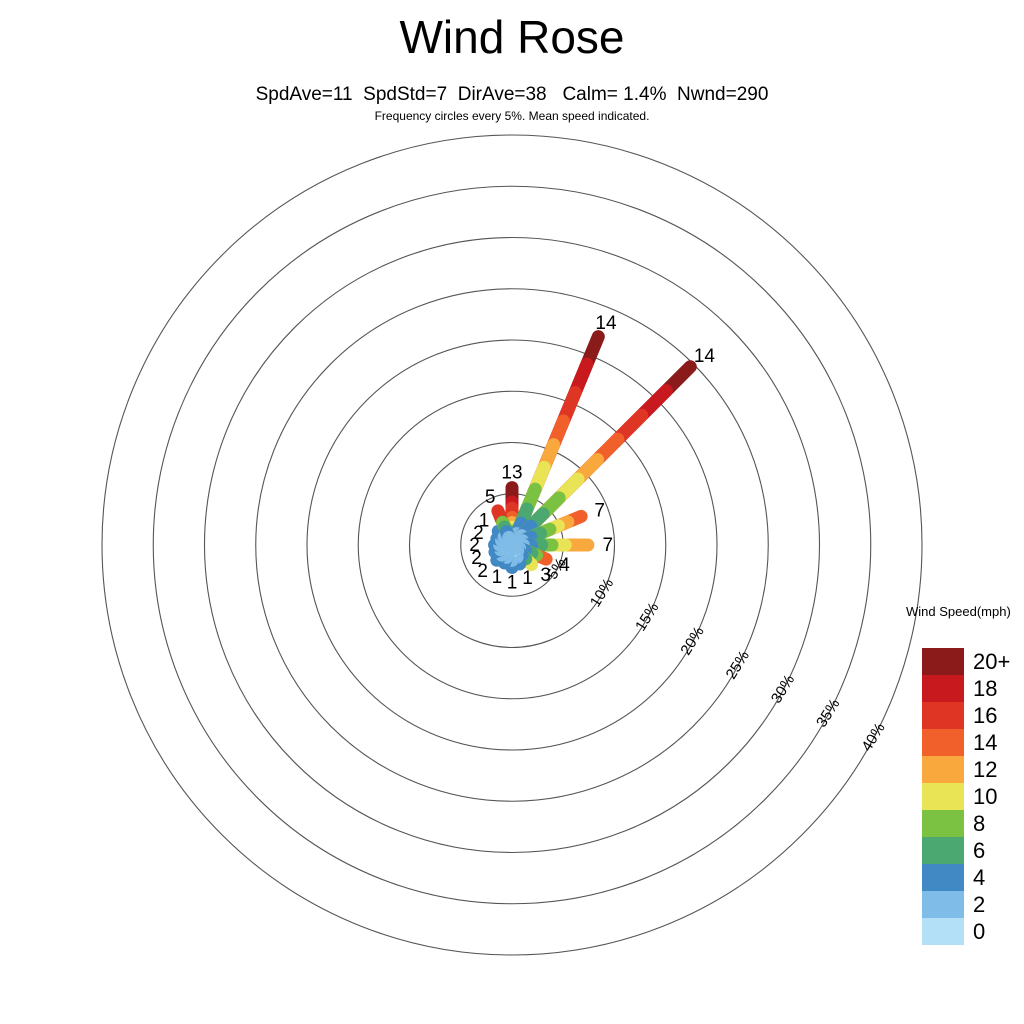  What do you see at coordinates (564, 565) in the screenshot?
I see `mean-speed-label: 4` at bounding box center [564, 565].